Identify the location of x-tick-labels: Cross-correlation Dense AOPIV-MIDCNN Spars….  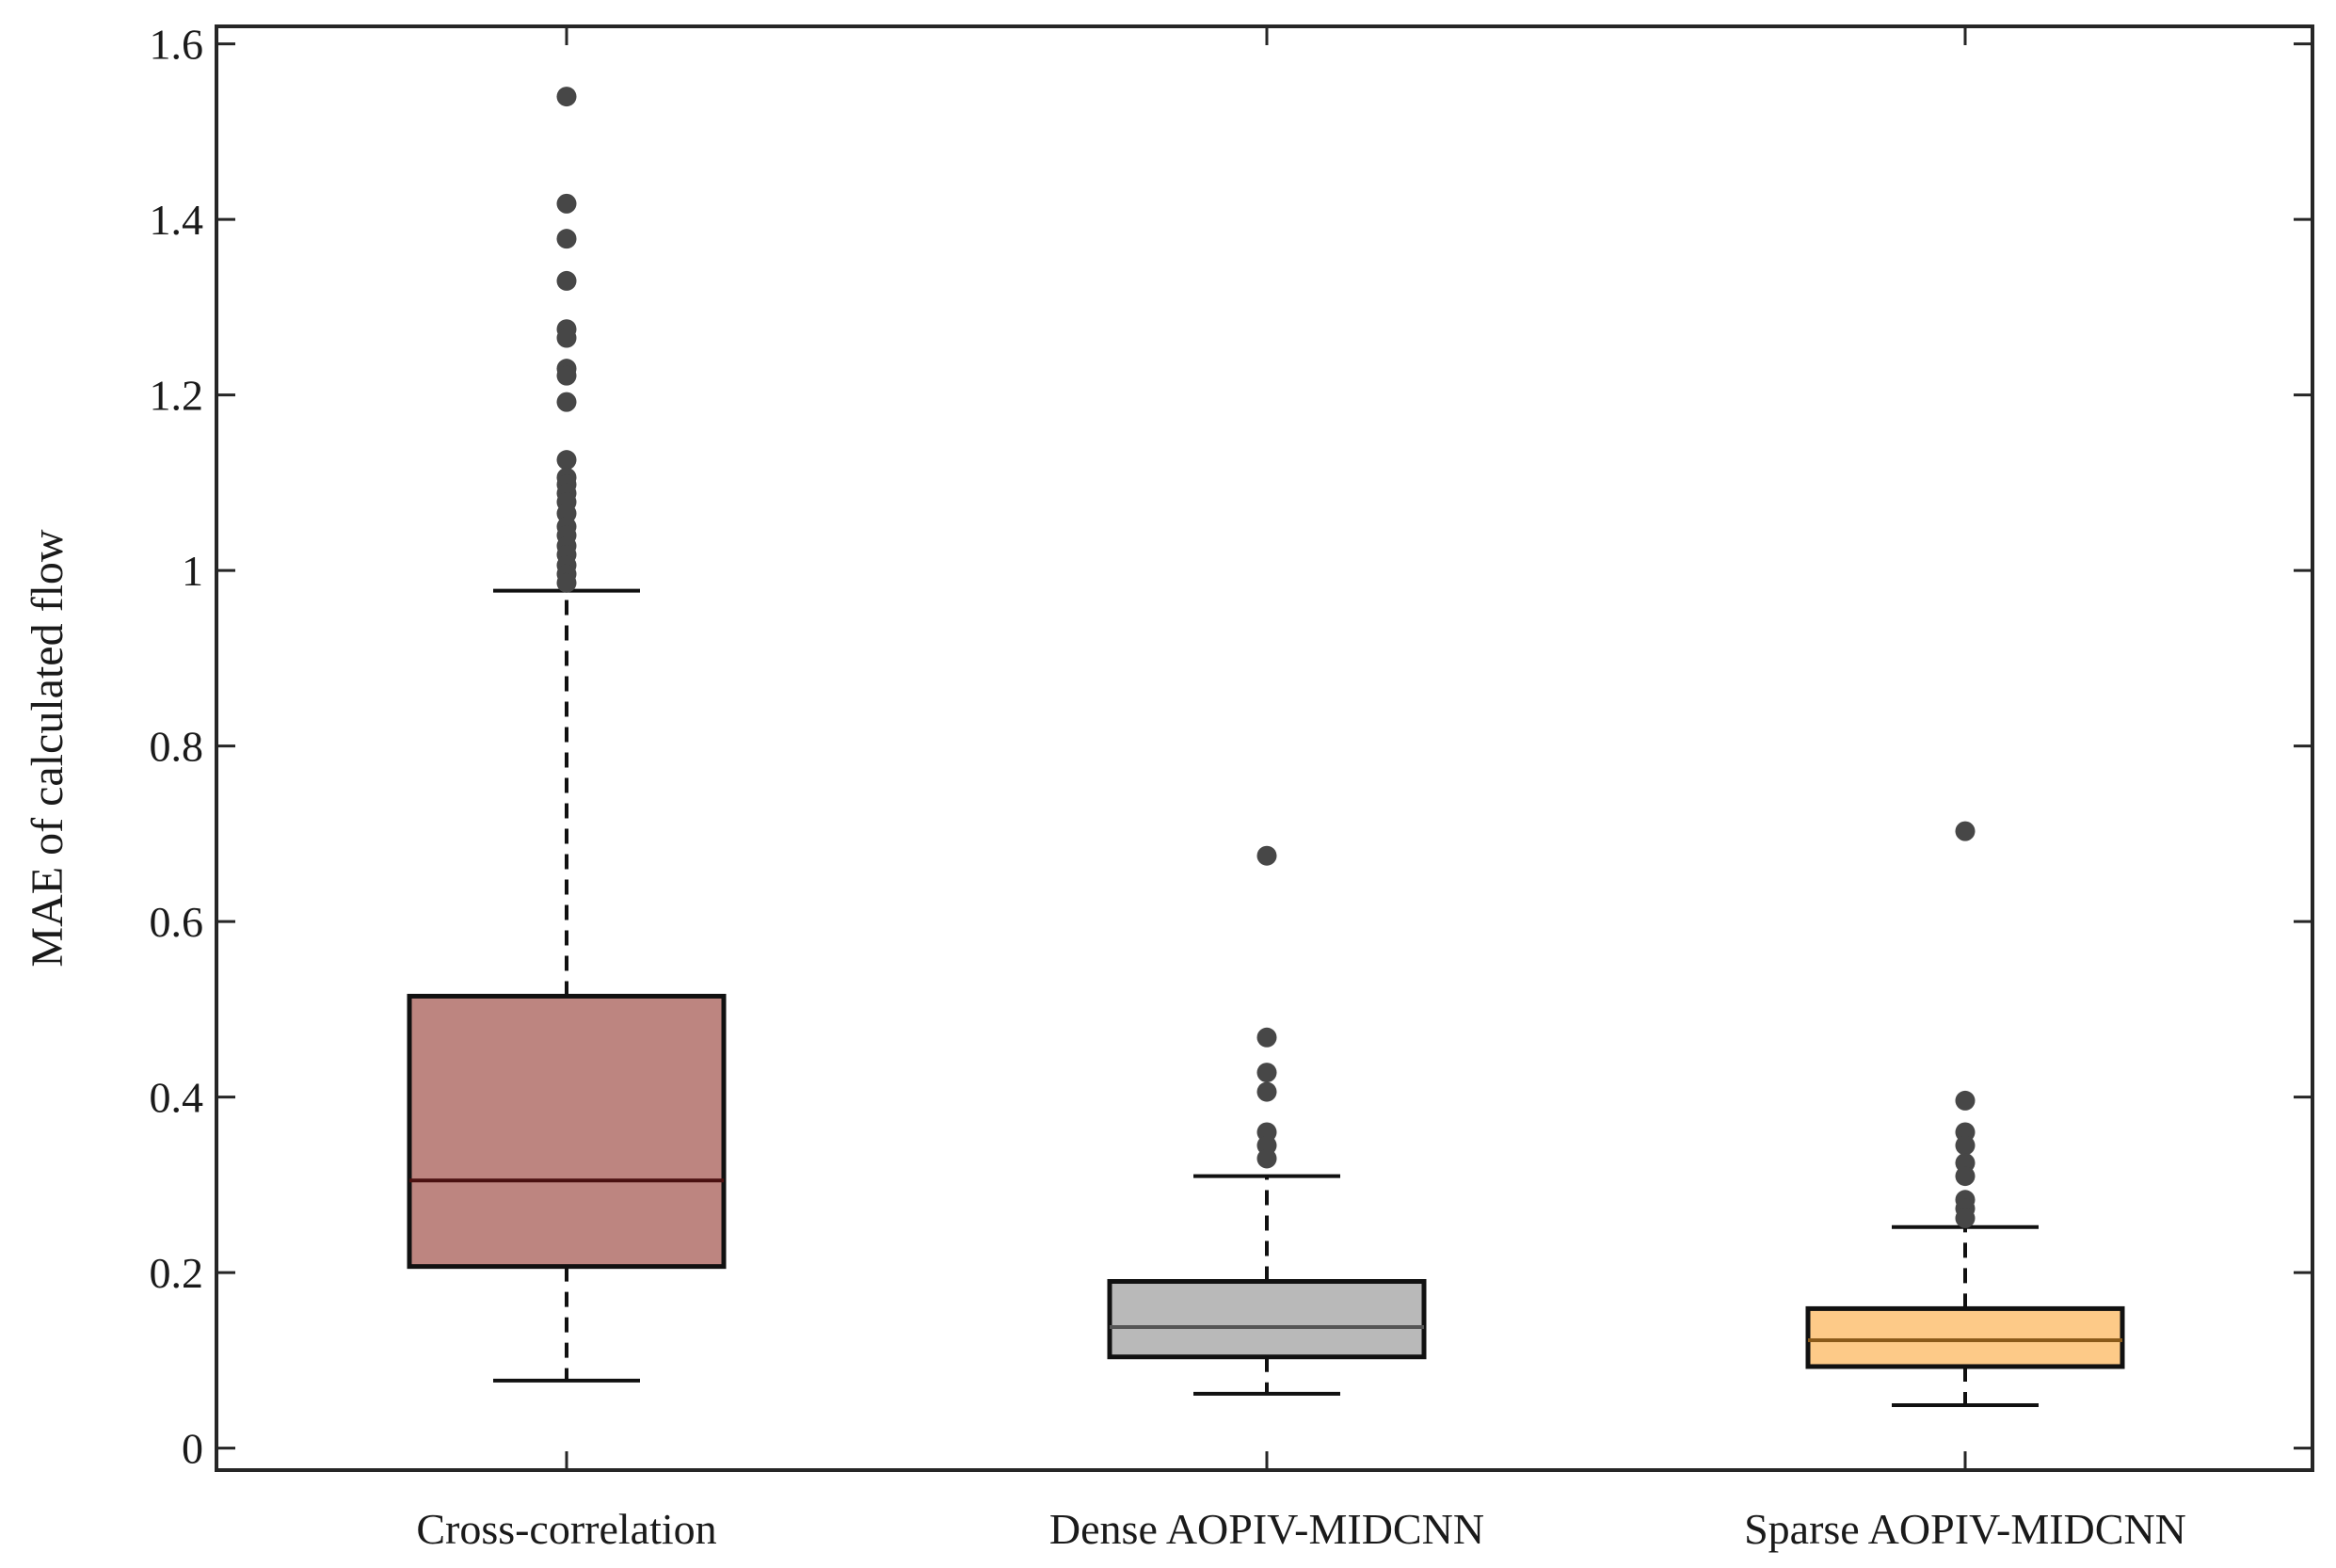
(1301, 1529).